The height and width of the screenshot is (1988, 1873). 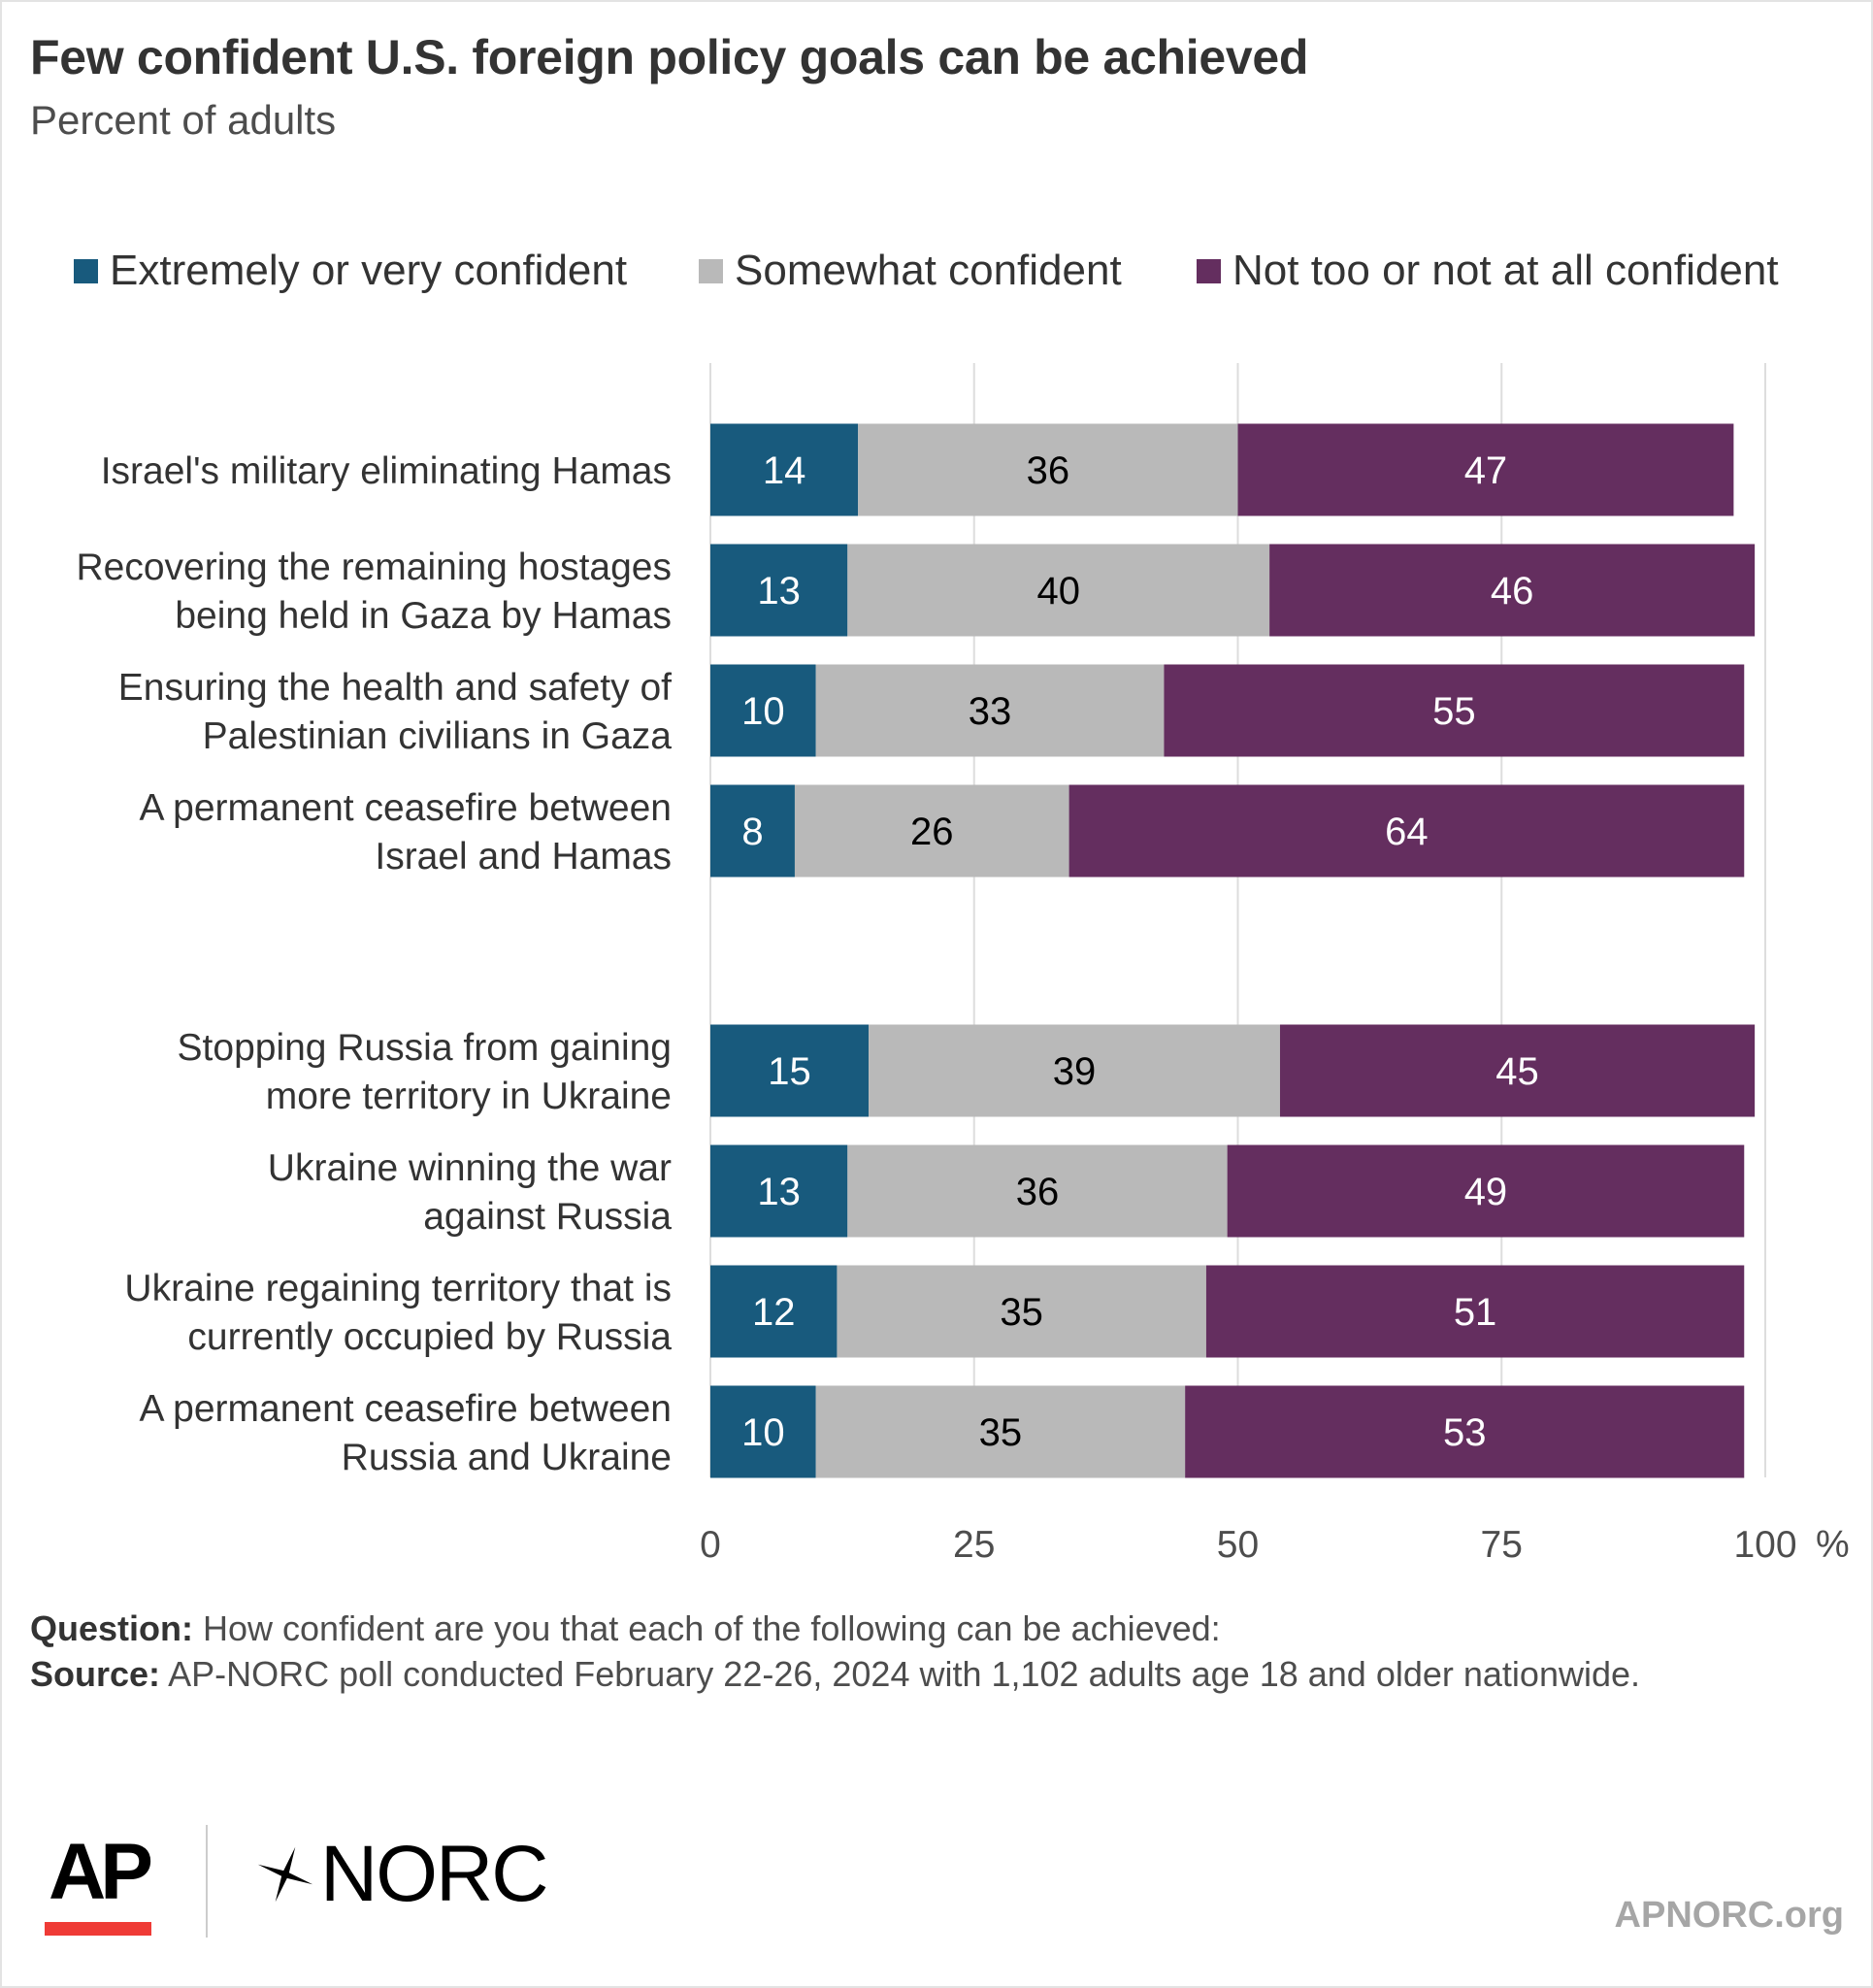 What do you see at coordinates (1209, 271) in the screenshot?
I see `legend-swatch-not` at bounding box center [1209, 271].